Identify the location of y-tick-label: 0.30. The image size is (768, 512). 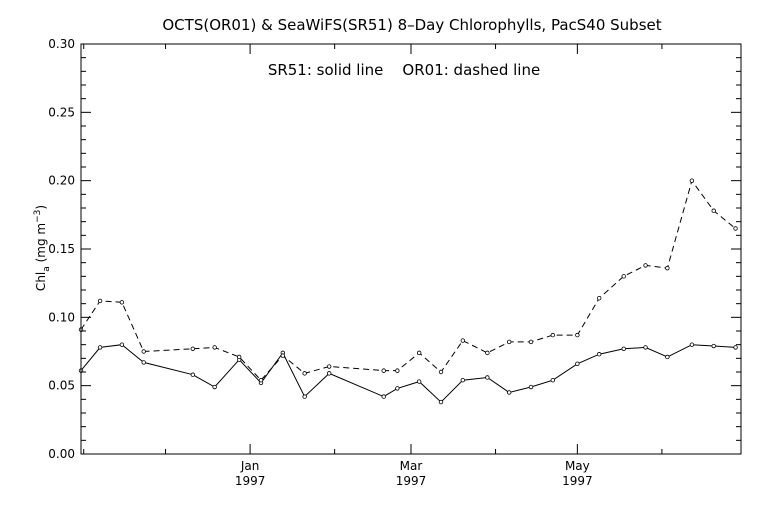
(61, 44).